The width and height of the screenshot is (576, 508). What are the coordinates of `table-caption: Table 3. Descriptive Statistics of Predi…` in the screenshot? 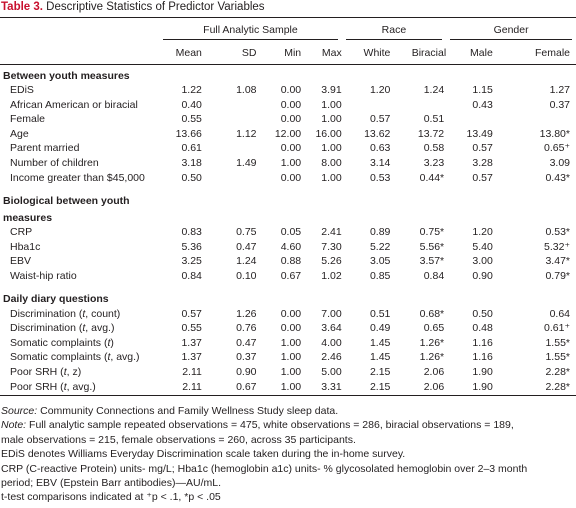 It's located at (133, 7).